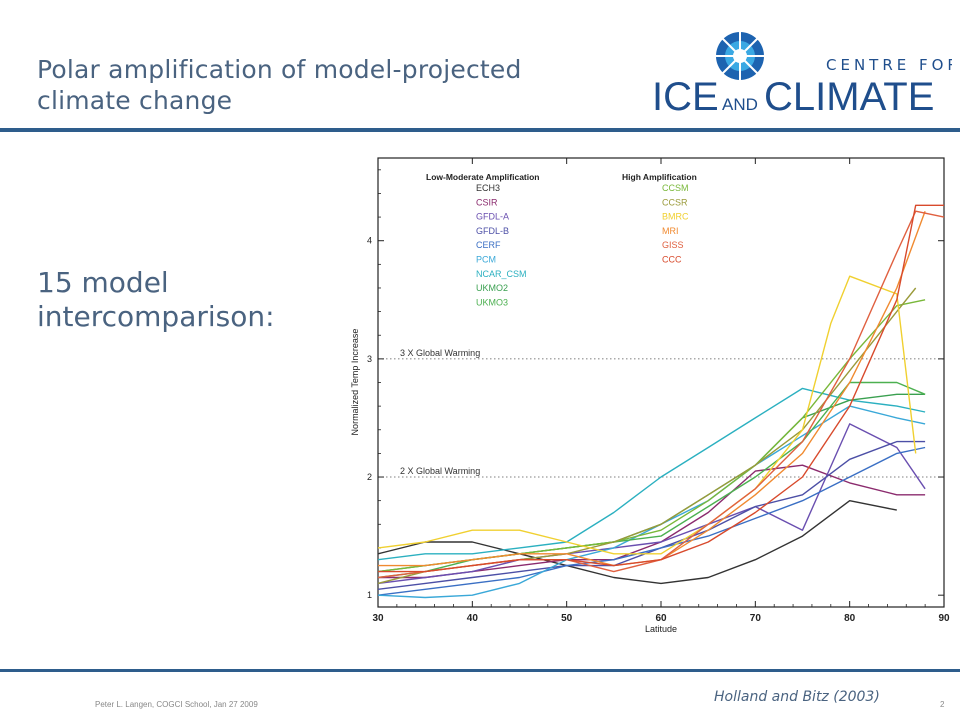 The image size is (960, 720). Describe the element at coordinates (675, 188) in the screenshot. I see `legend-entry-ccsm: CCSM` at that location.